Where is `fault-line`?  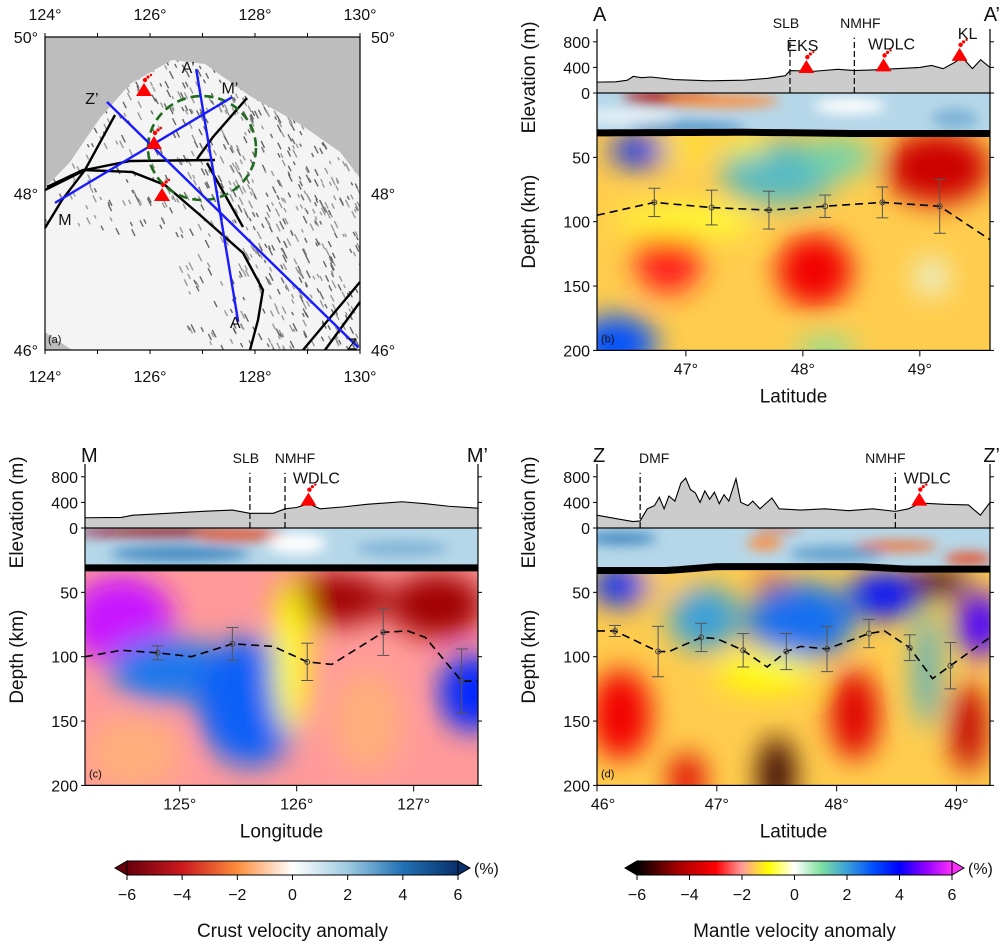
fault-line is located at coordinates (130, 175).